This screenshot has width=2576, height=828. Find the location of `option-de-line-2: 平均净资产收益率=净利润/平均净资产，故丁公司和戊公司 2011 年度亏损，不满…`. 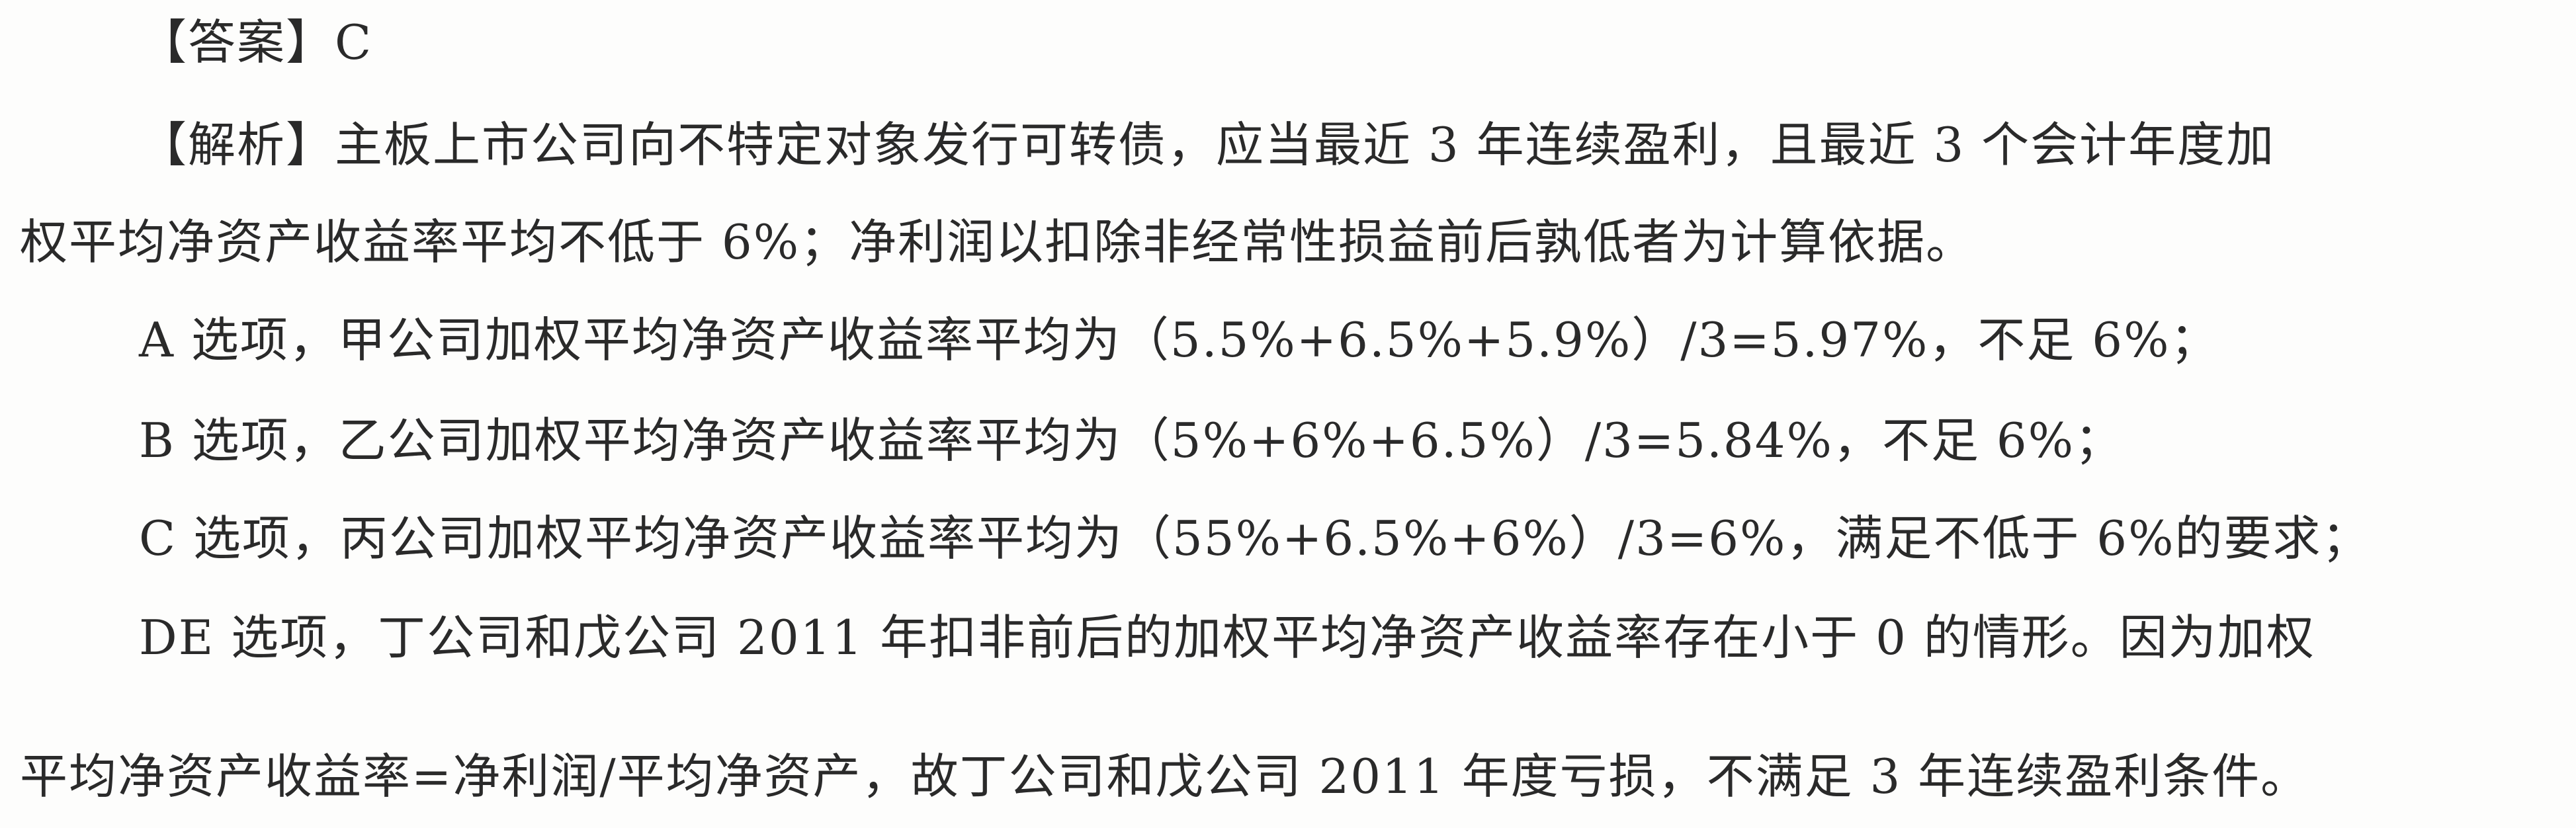

option-de-line-2: 平均净资产收益率=净利润/平均净资产，故丁公司和戊公司 2011 年度亏损，不满… is located at coordinates (1164, 777).